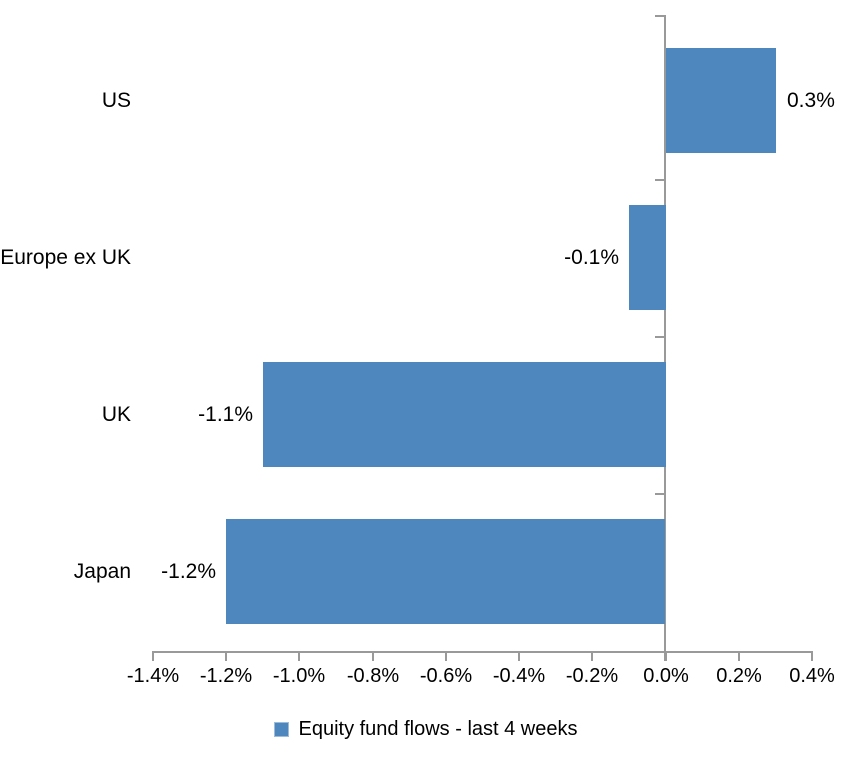 The width and height of the screenshot is (852, 757). Describe the element at coordinates (438, 729) in the screenshot. I see `legend-label: Equity fund flows - last 4 weeks` at that location.